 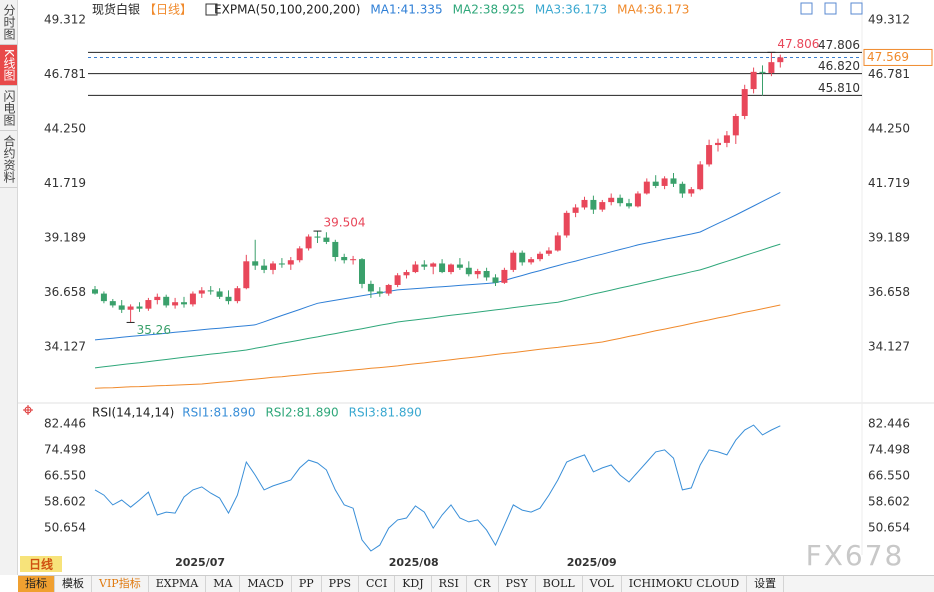 I want to click on y-tick-label-right: 44.250, so click(x=889, y=128).